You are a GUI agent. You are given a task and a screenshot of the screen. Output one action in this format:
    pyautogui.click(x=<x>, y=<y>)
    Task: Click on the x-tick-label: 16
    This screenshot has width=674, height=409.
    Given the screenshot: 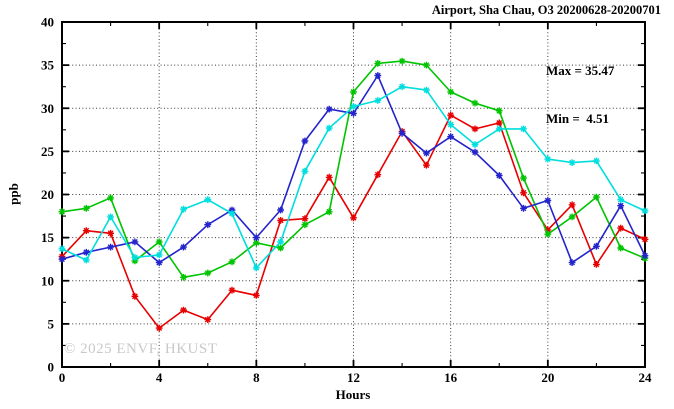 What is the action you would take?
    pyautogui.click(x=451, y=377)
    